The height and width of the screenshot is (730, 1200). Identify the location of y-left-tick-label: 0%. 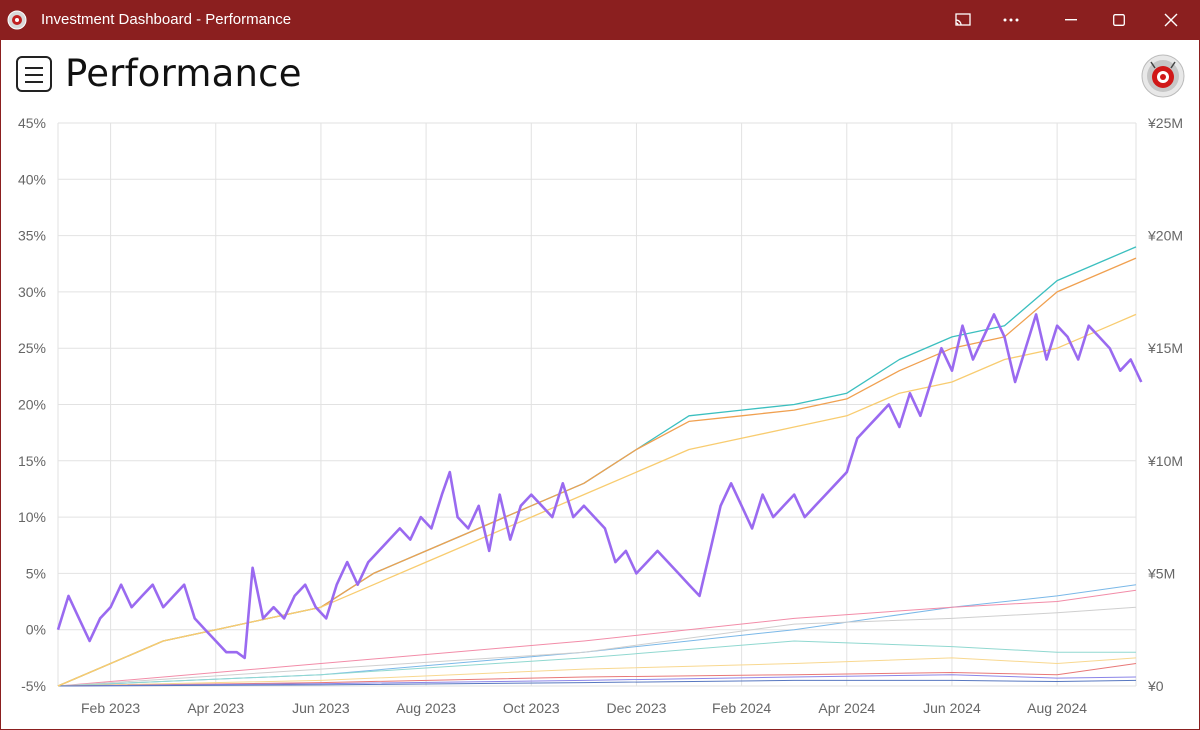
(36, 630).